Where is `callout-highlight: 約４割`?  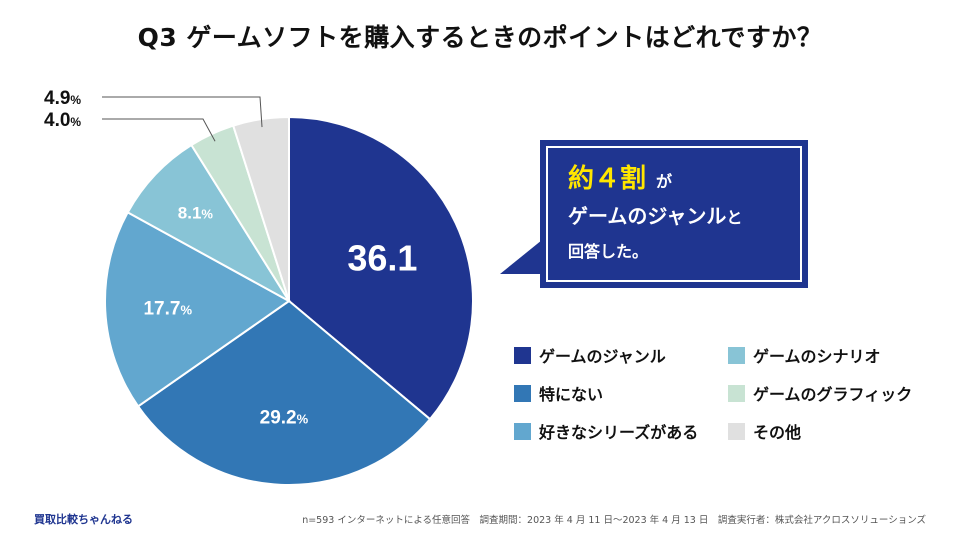
callout-highlight: 約４割 is located at coordinates (607, 179).